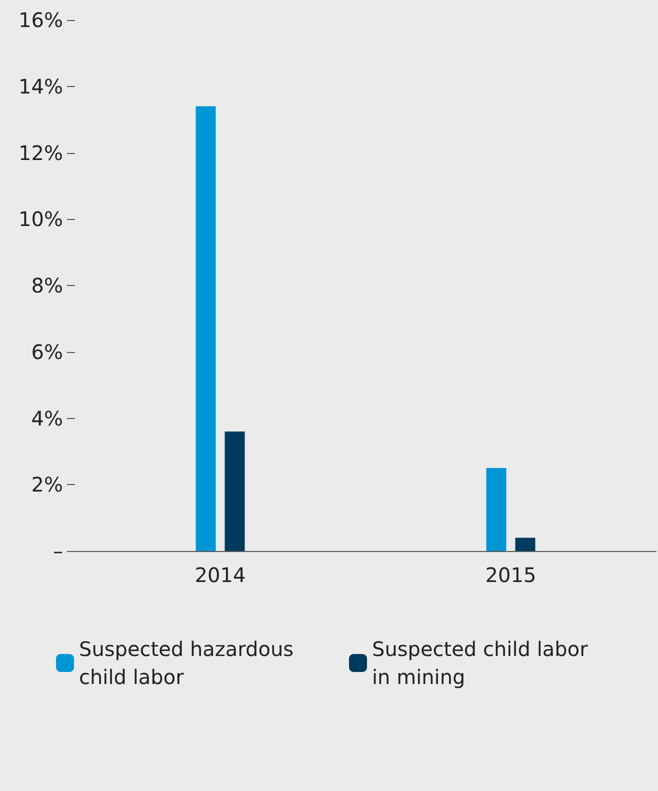 Image resolution: width=658 pixels, height=791 pixels. What do you see at coordinates (40, 86) in the screenshot?
I see `y-tick-label: 14%` at bounding box center [40, 86].